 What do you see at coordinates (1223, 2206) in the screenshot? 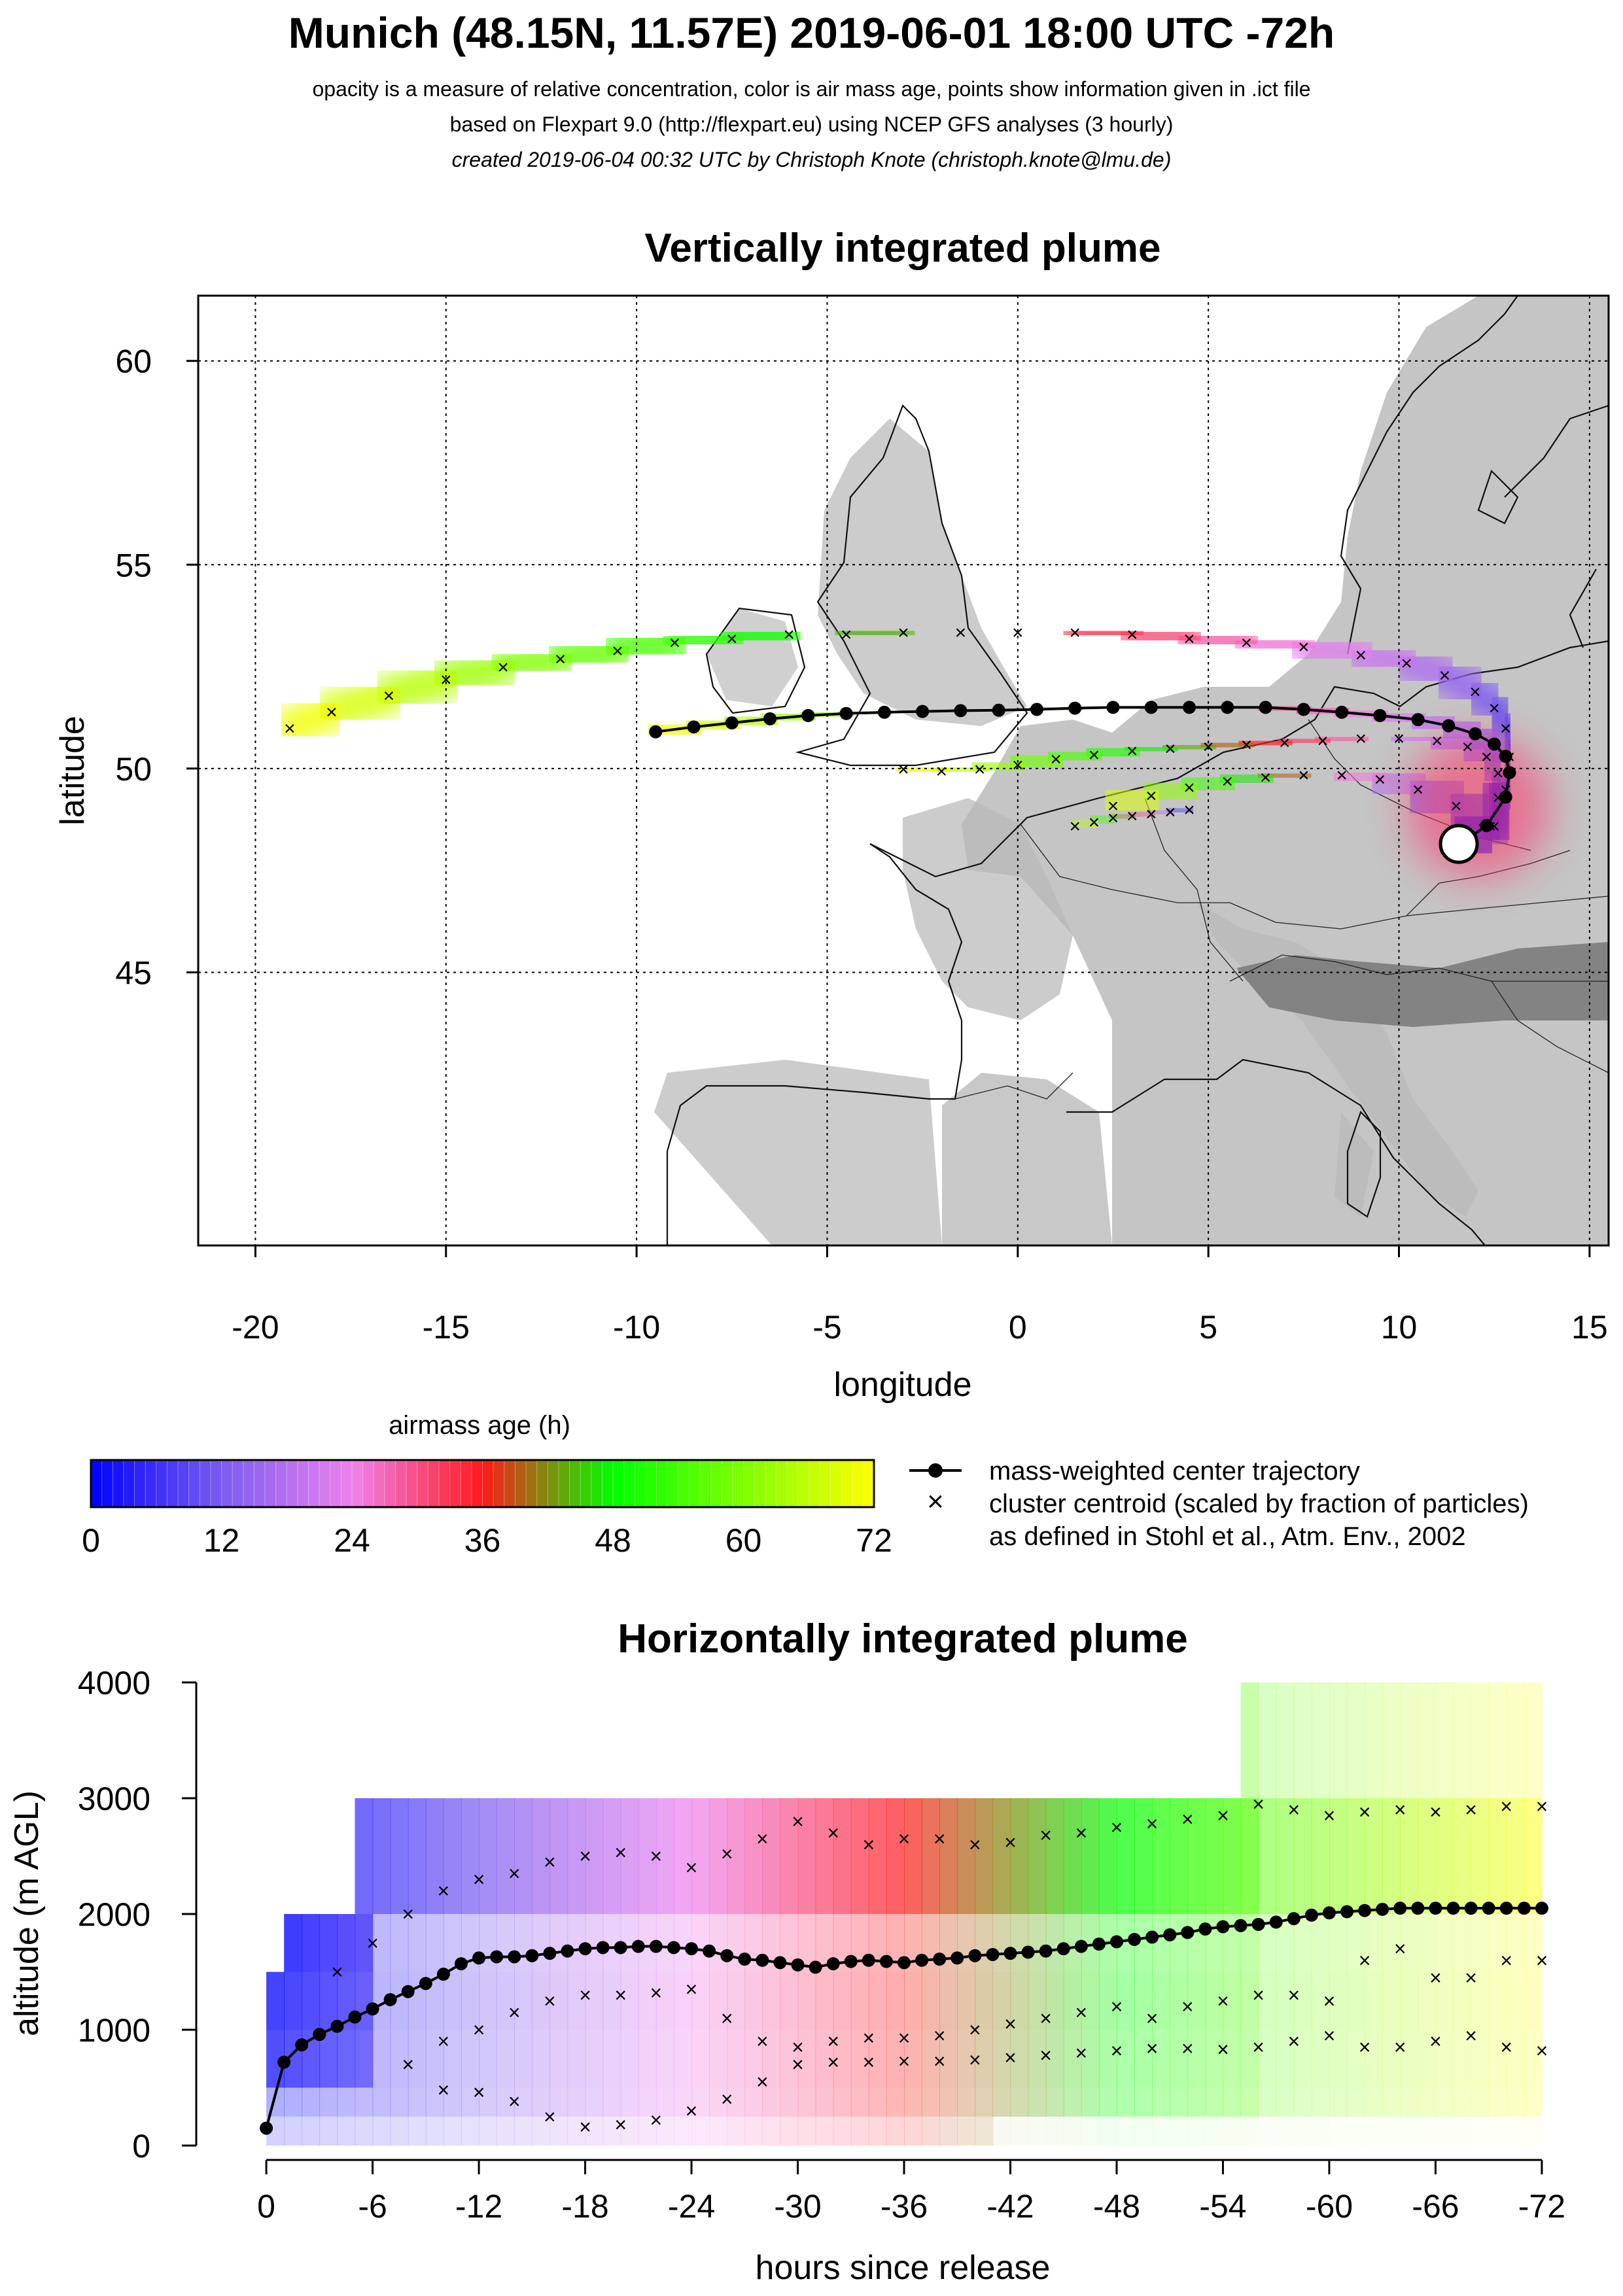
I see `profile-xtick-label: -54` at bounding box center [1223, 2206].